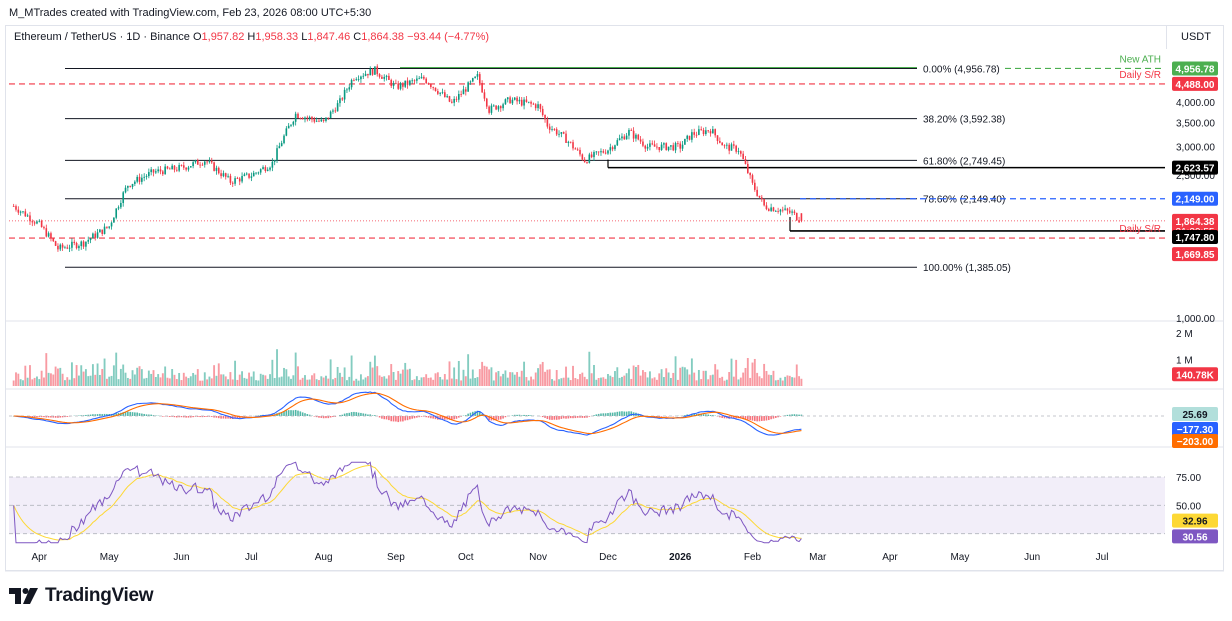  What do you see at coordinates (1195, 238) in the screenshot?
I see `support-1747-price-tag: 1,747.80` at bounding box center [1195, 238].